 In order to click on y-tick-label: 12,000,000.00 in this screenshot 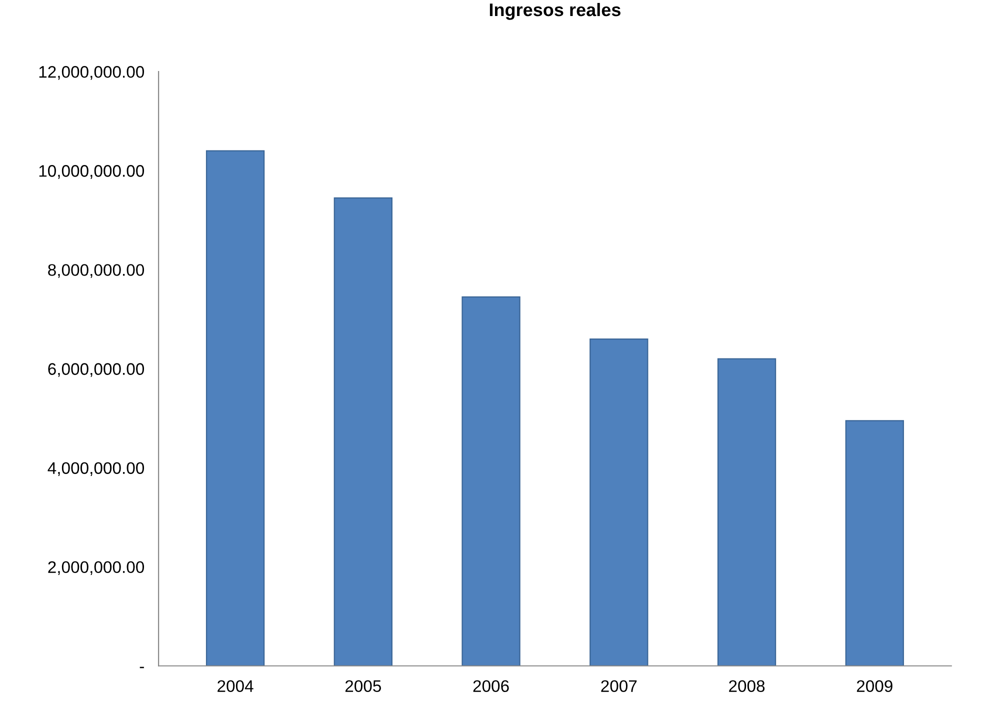, I will do `click(91, 73)`.